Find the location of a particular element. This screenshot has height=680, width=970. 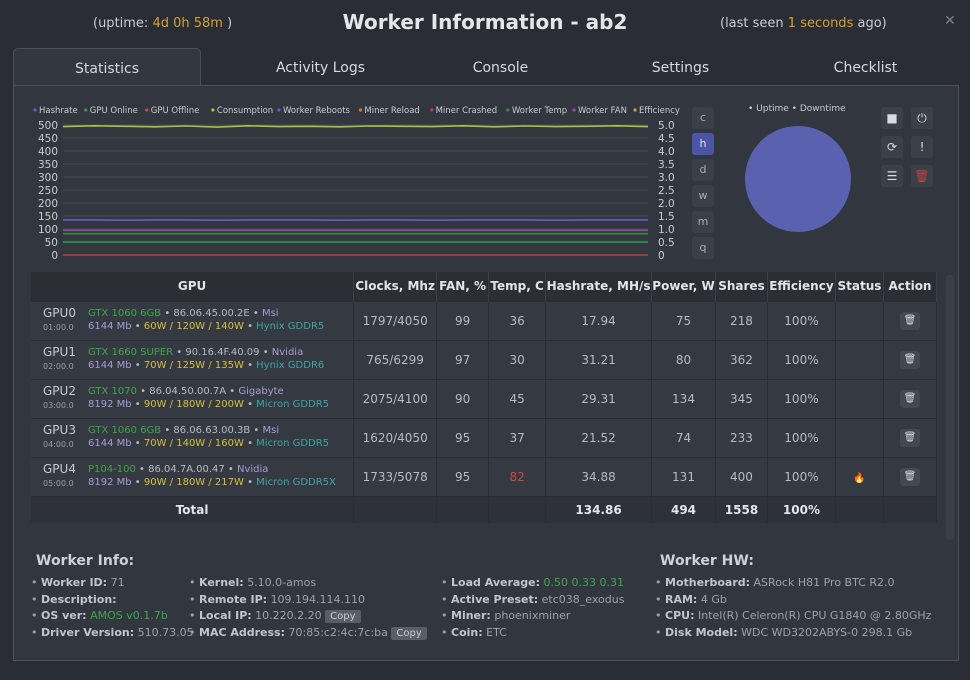

copy-mac-button: Copy is located at coordinates (409, 633).